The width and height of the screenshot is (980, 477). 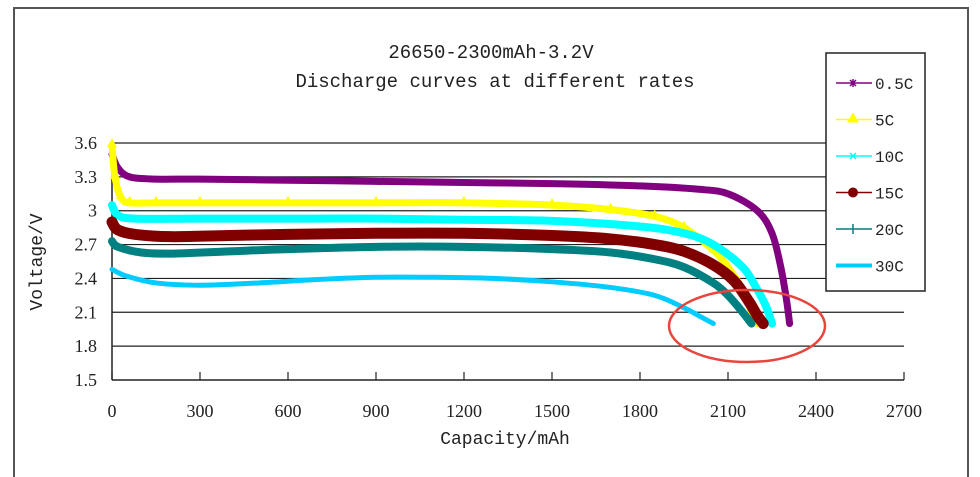 I want to click on x-tick-label: 300, so click(x=200, y=411).